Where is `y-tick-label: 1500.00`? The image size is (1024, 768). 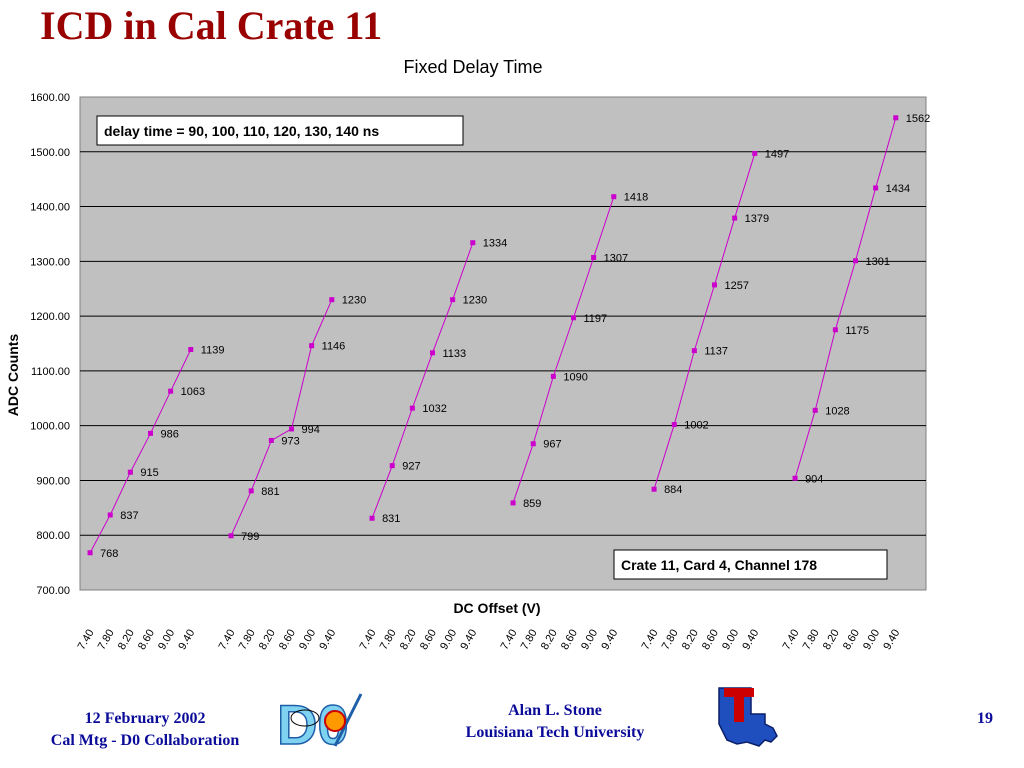 y-tick-label: 1500.00 is located at coordinates (50, 153).